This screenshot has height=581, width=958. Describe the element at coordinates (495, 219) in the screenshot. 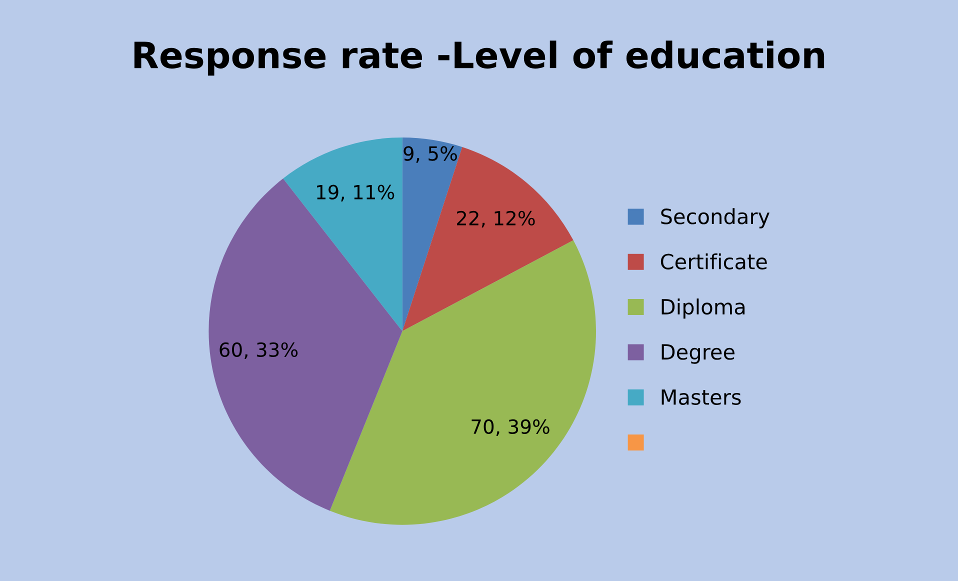

I see `data-label: 22, 12%` at that location.